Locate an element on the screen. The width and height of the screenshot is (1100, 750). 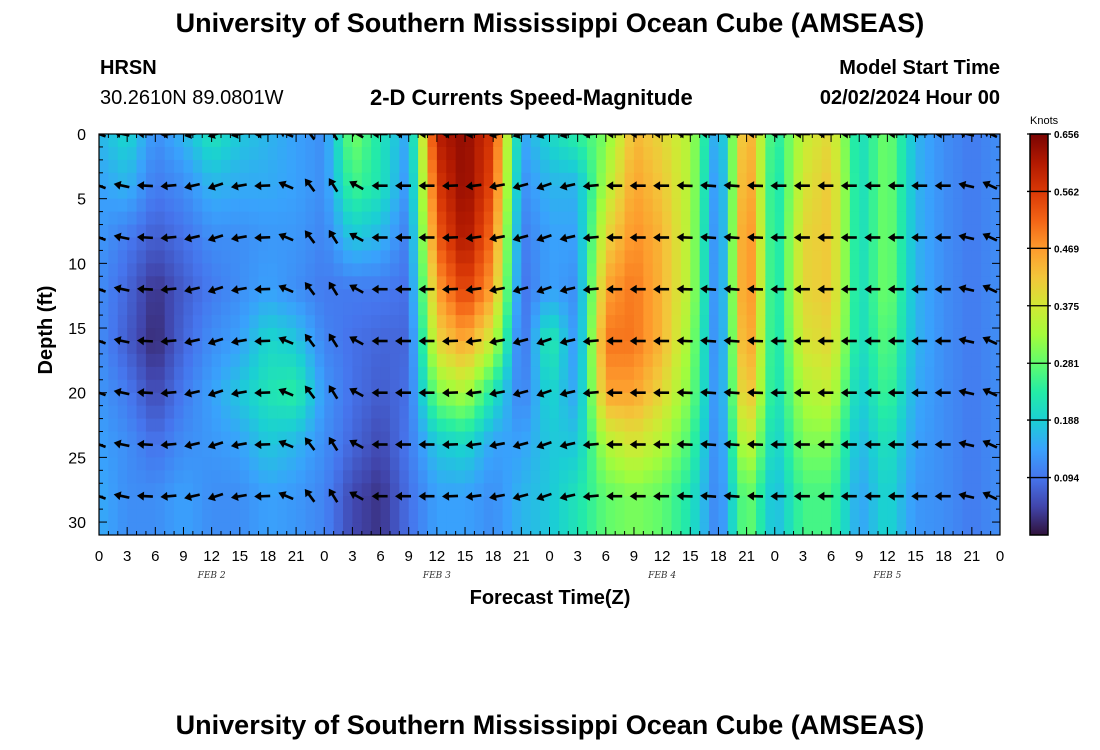
x-tick-label: 0 is located at coordinates (549, 556).